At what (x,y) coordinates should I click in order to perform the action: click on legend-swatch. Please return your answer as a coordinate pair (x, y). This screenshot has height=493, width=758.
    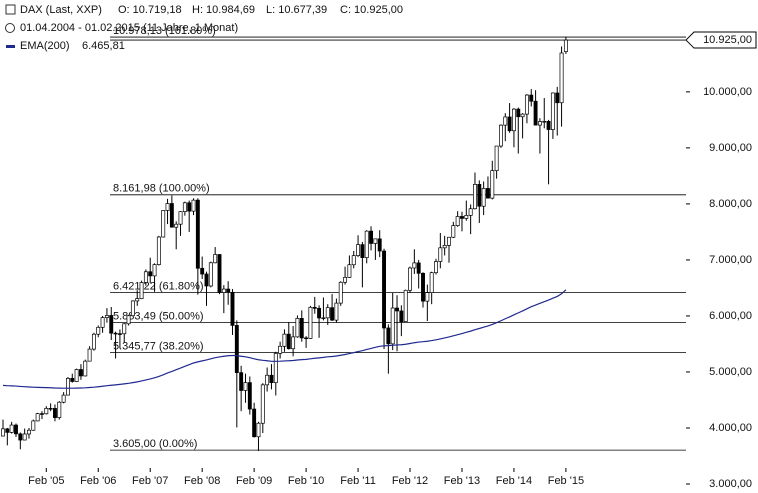
    Looking at the image, I should click on (10, 46).